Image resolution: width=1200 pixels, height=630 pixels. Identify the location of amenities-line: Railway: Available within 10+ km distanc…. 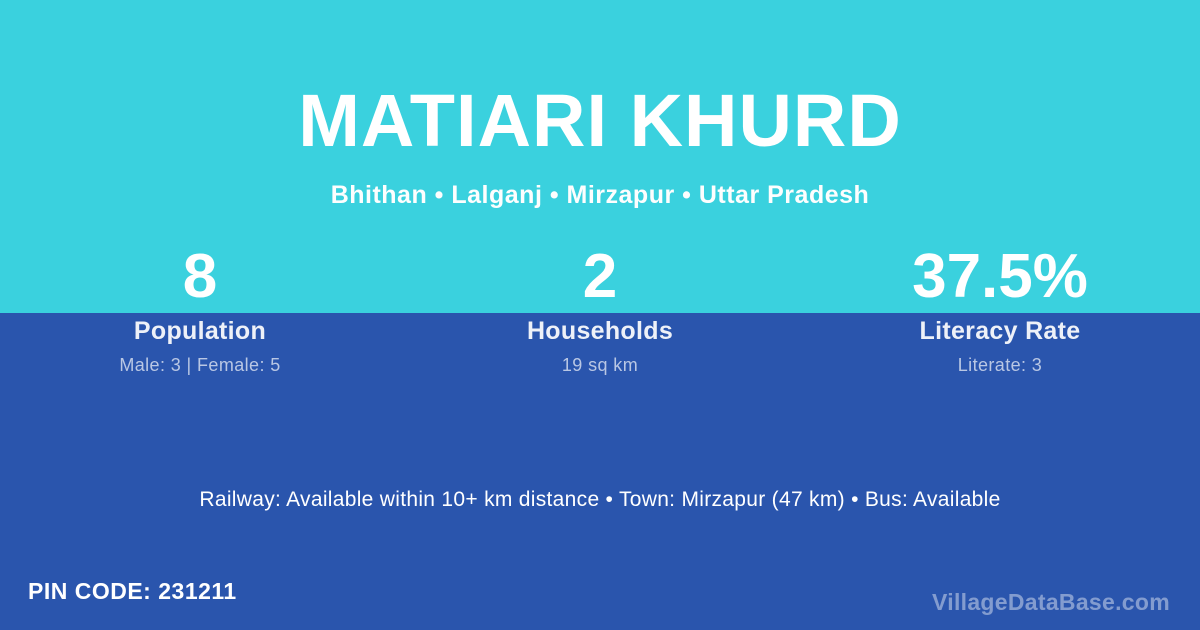
(600, 499).